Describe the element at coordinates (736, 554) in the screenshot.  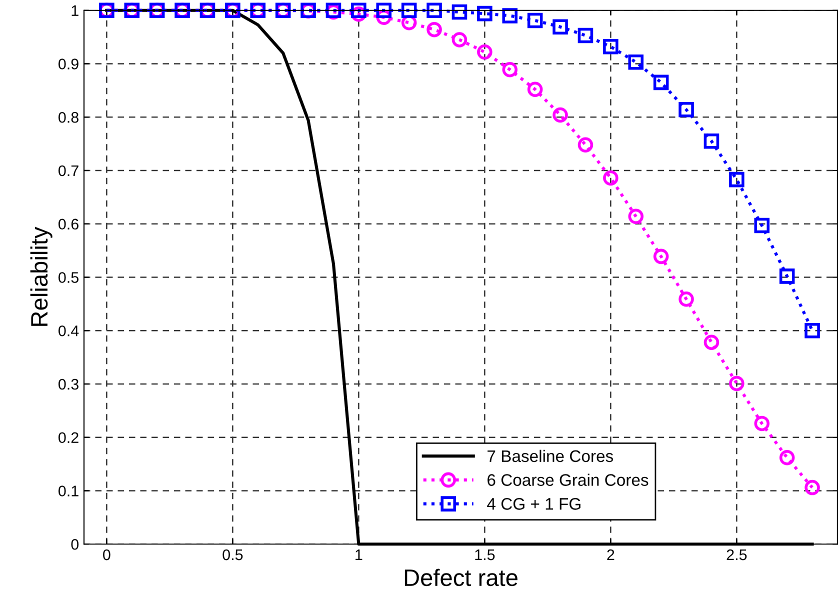
I see `x-tick-label: 2.5` at that location.